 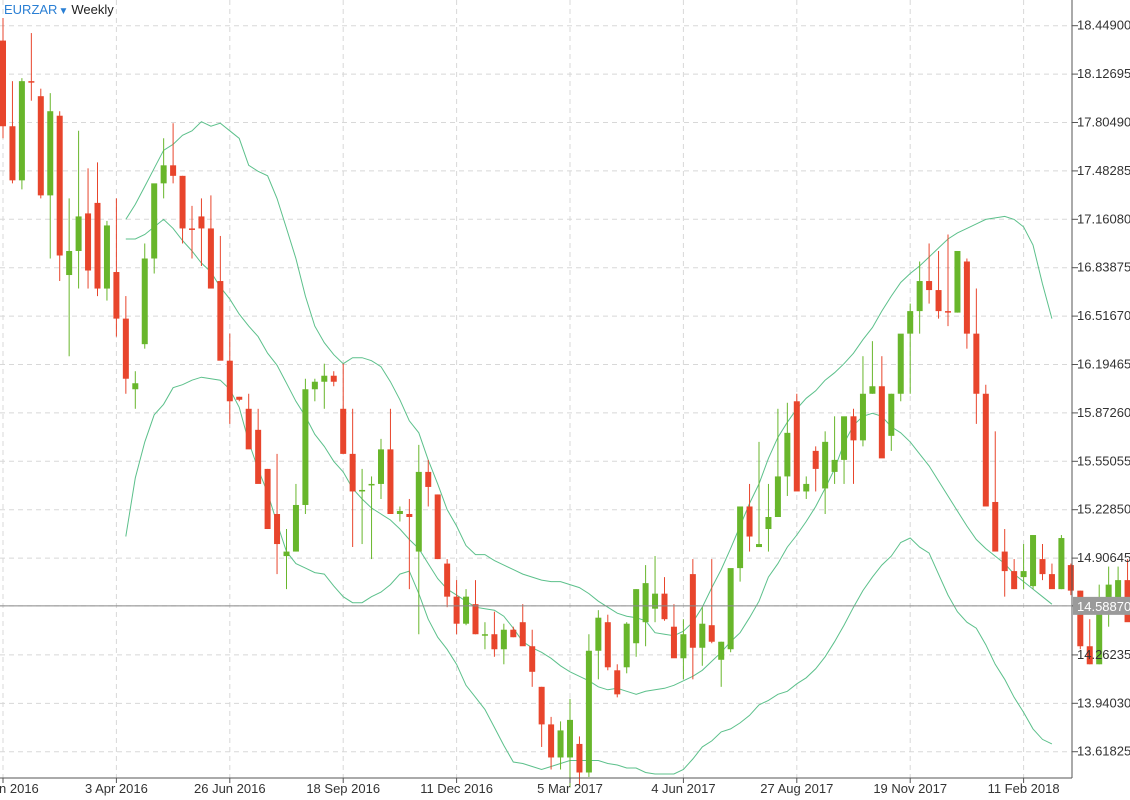 What do you see at coordinates (92, 9) in the screenshot?
I see `timeframe-label: Weekly` at bounding box center [92, 9].